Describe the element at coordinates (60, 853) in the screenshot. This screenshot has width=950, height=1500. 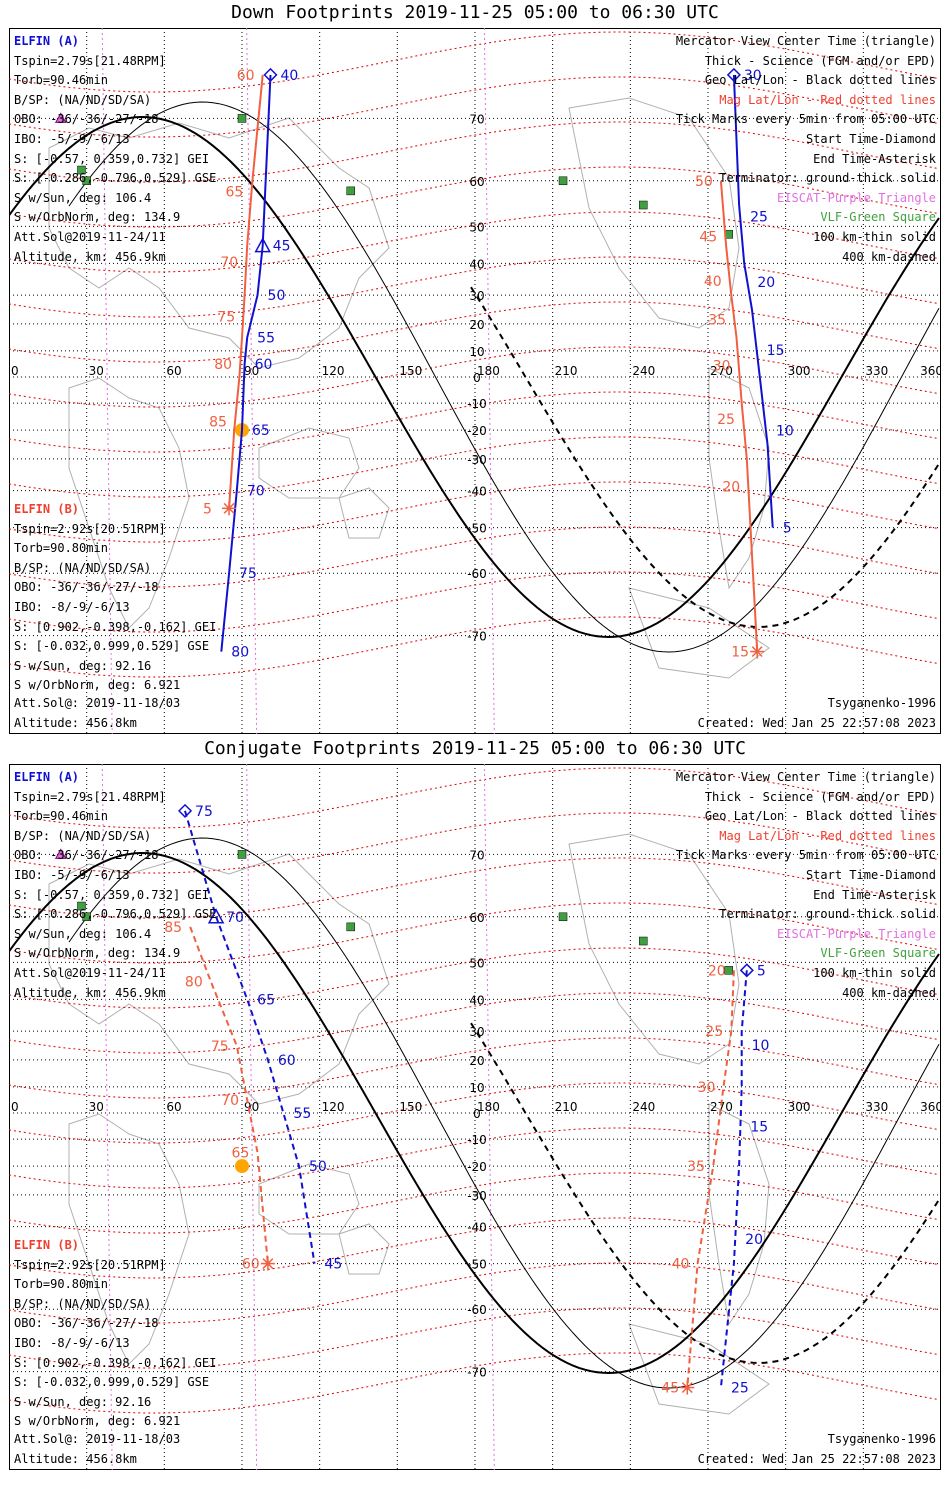
I see `eiscat-triangle` at that location.